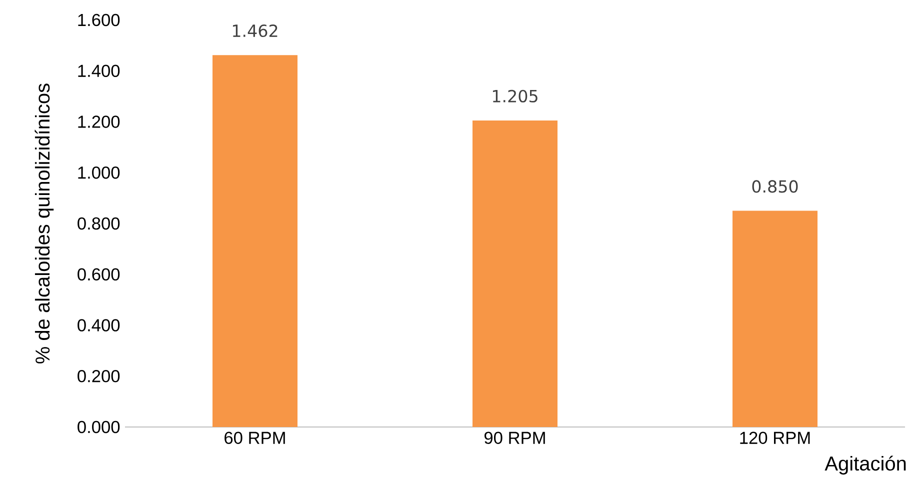 The height and width of the screenshot is (493, 907). Describe the element at coordinates (775, 438) in the screenshot. I see `x-tick-label: 120 RPM` at that location.